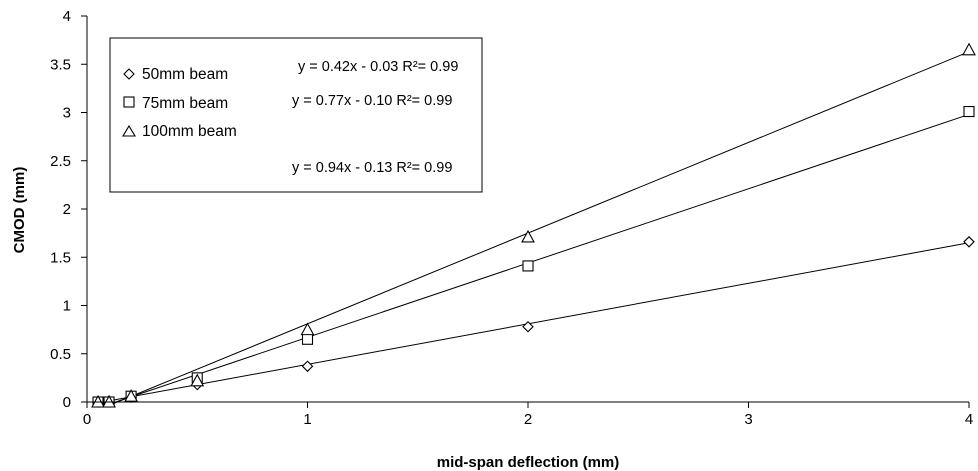 This screenshot has width=978, height=471. What do you see at coordinates (67, 16) in the screenshot?
I see `y-tick-label: 4` at bounding box center [67, 16].